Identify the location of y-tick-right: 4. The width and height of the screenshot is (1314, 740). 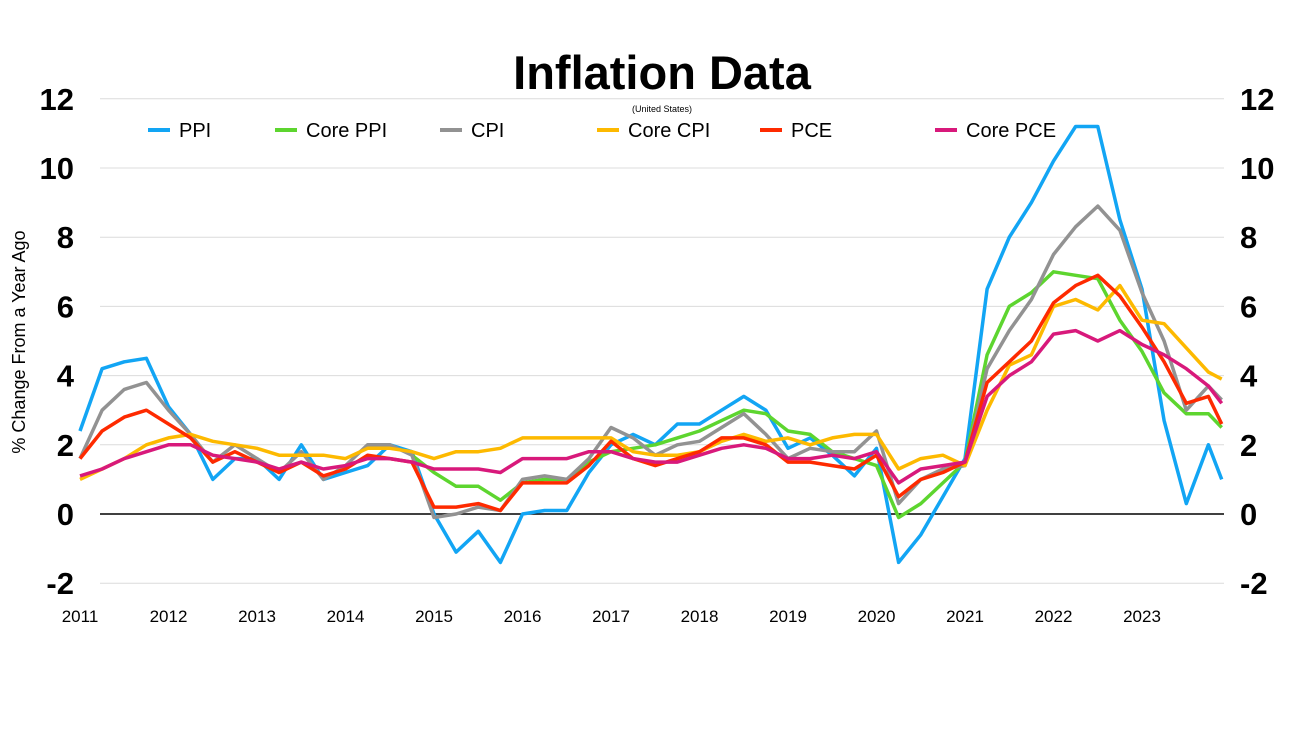
(1249, 376).